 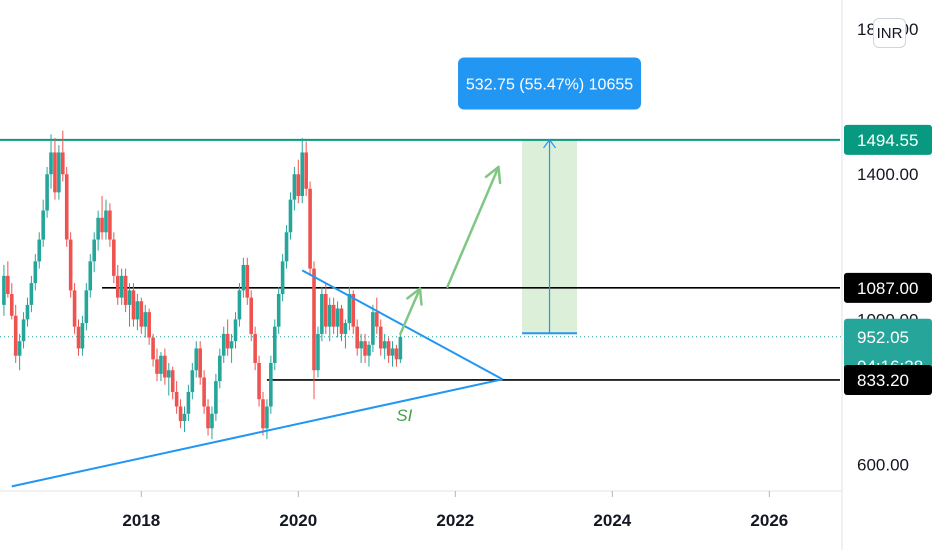 I want to click on measure-label: 532.75 (55.47%) 10655, so click(x=549, y=84).